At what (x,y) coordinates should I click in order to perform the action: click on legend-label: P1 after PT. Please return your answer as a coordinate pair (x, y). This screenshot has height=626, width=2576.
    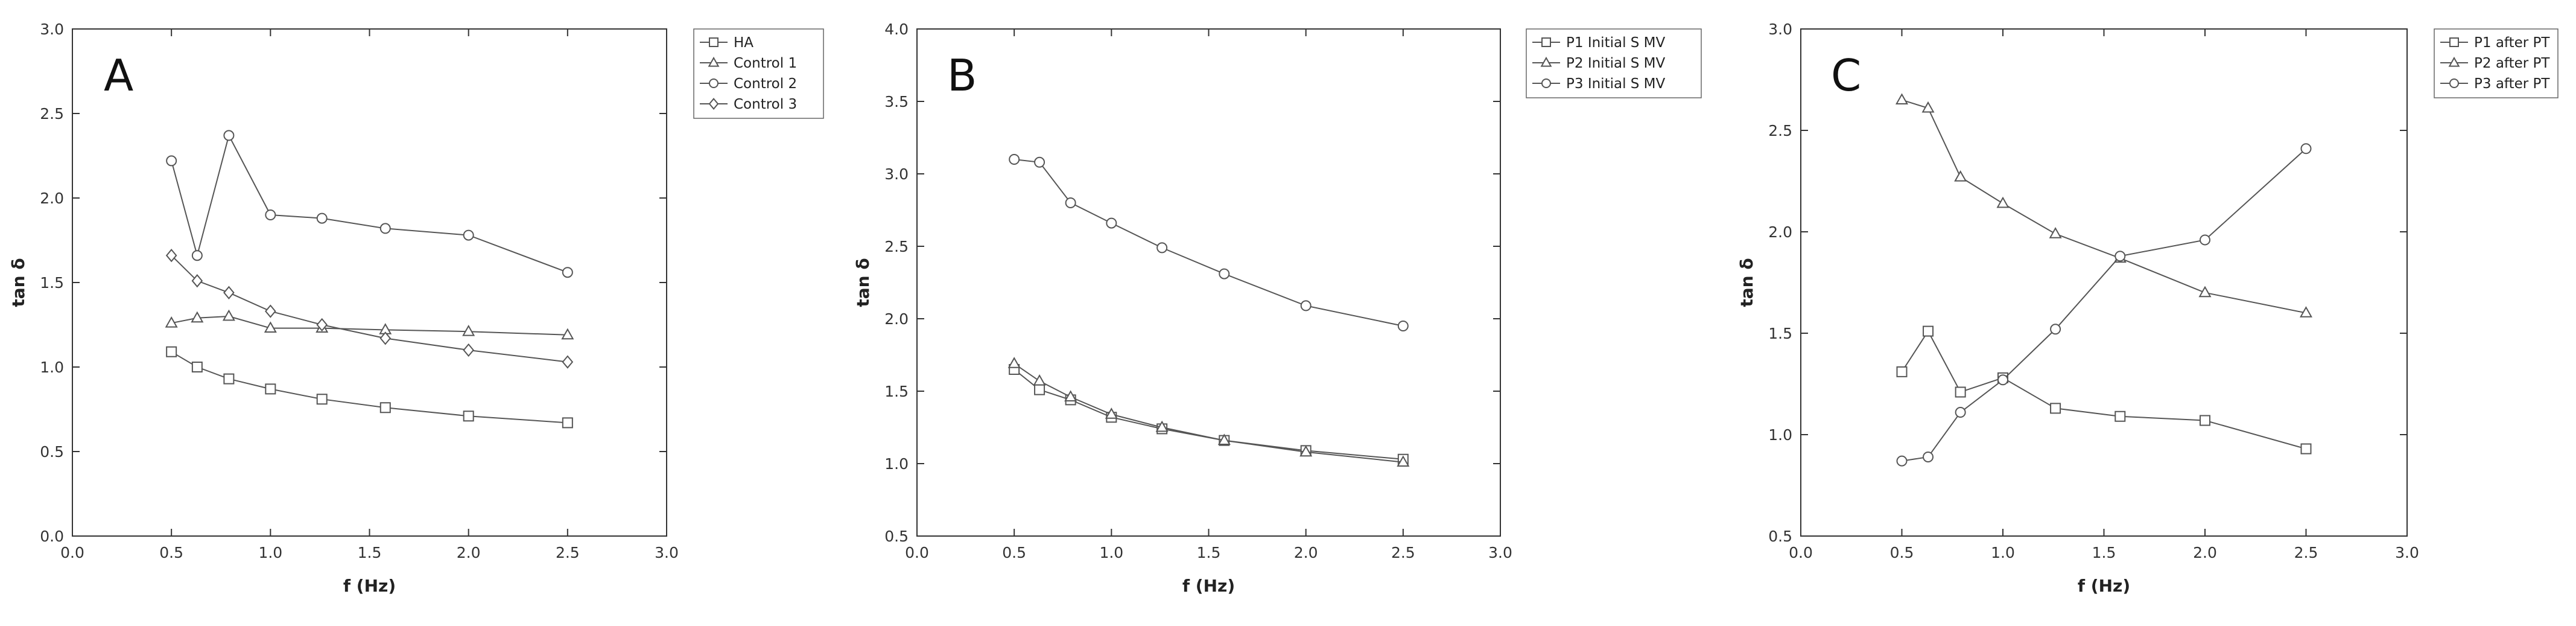
    Looking at the image, I should click on (2512, 43).